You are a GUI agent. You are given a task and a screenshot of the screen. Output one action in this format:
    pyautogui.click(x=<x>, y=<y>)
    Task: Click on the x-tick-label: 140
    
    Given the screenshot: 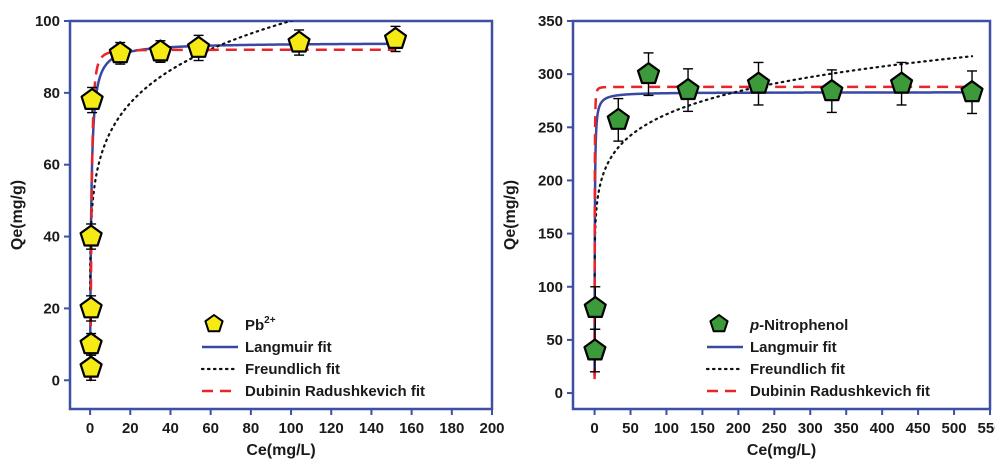 What is the action you would take?
    pyautogui.click(x=371, y=428)
    